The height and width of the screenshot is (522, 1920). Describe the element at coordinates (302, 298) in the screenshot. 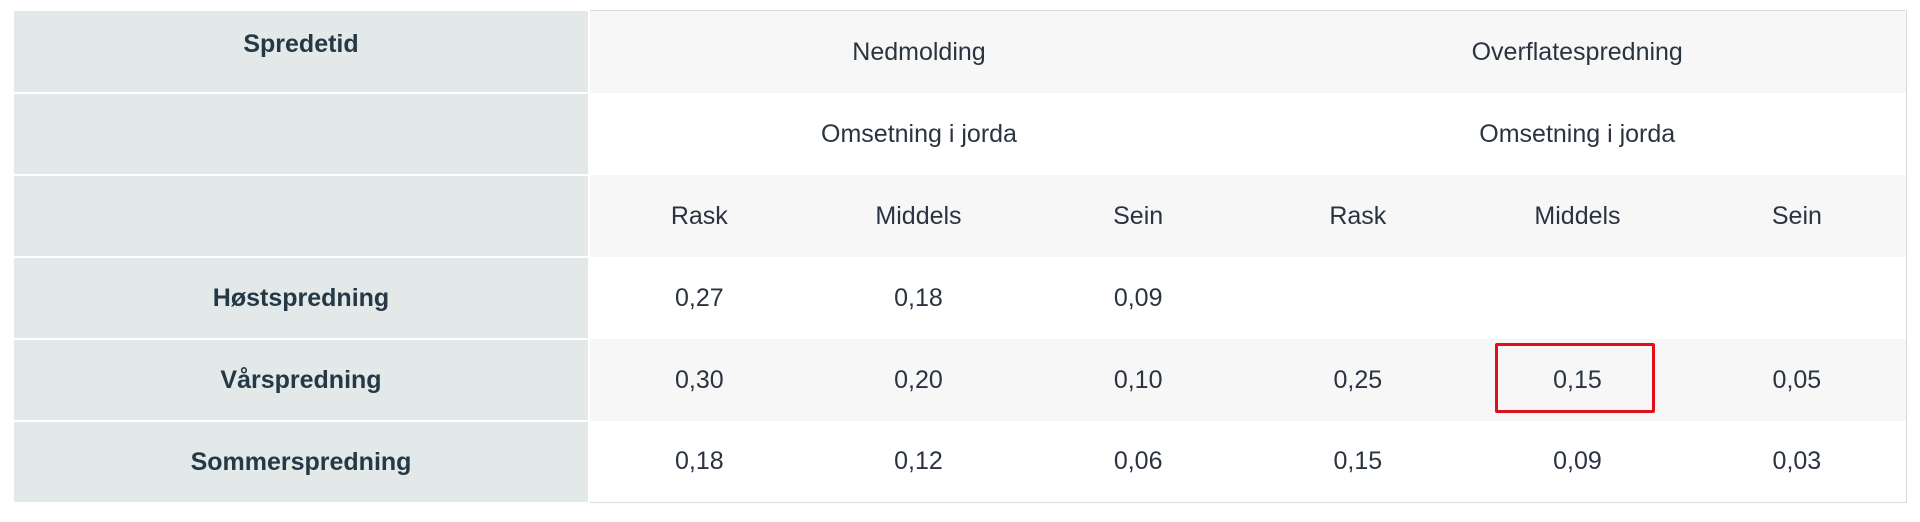

I see `row-label: Høstspredning` at that location.